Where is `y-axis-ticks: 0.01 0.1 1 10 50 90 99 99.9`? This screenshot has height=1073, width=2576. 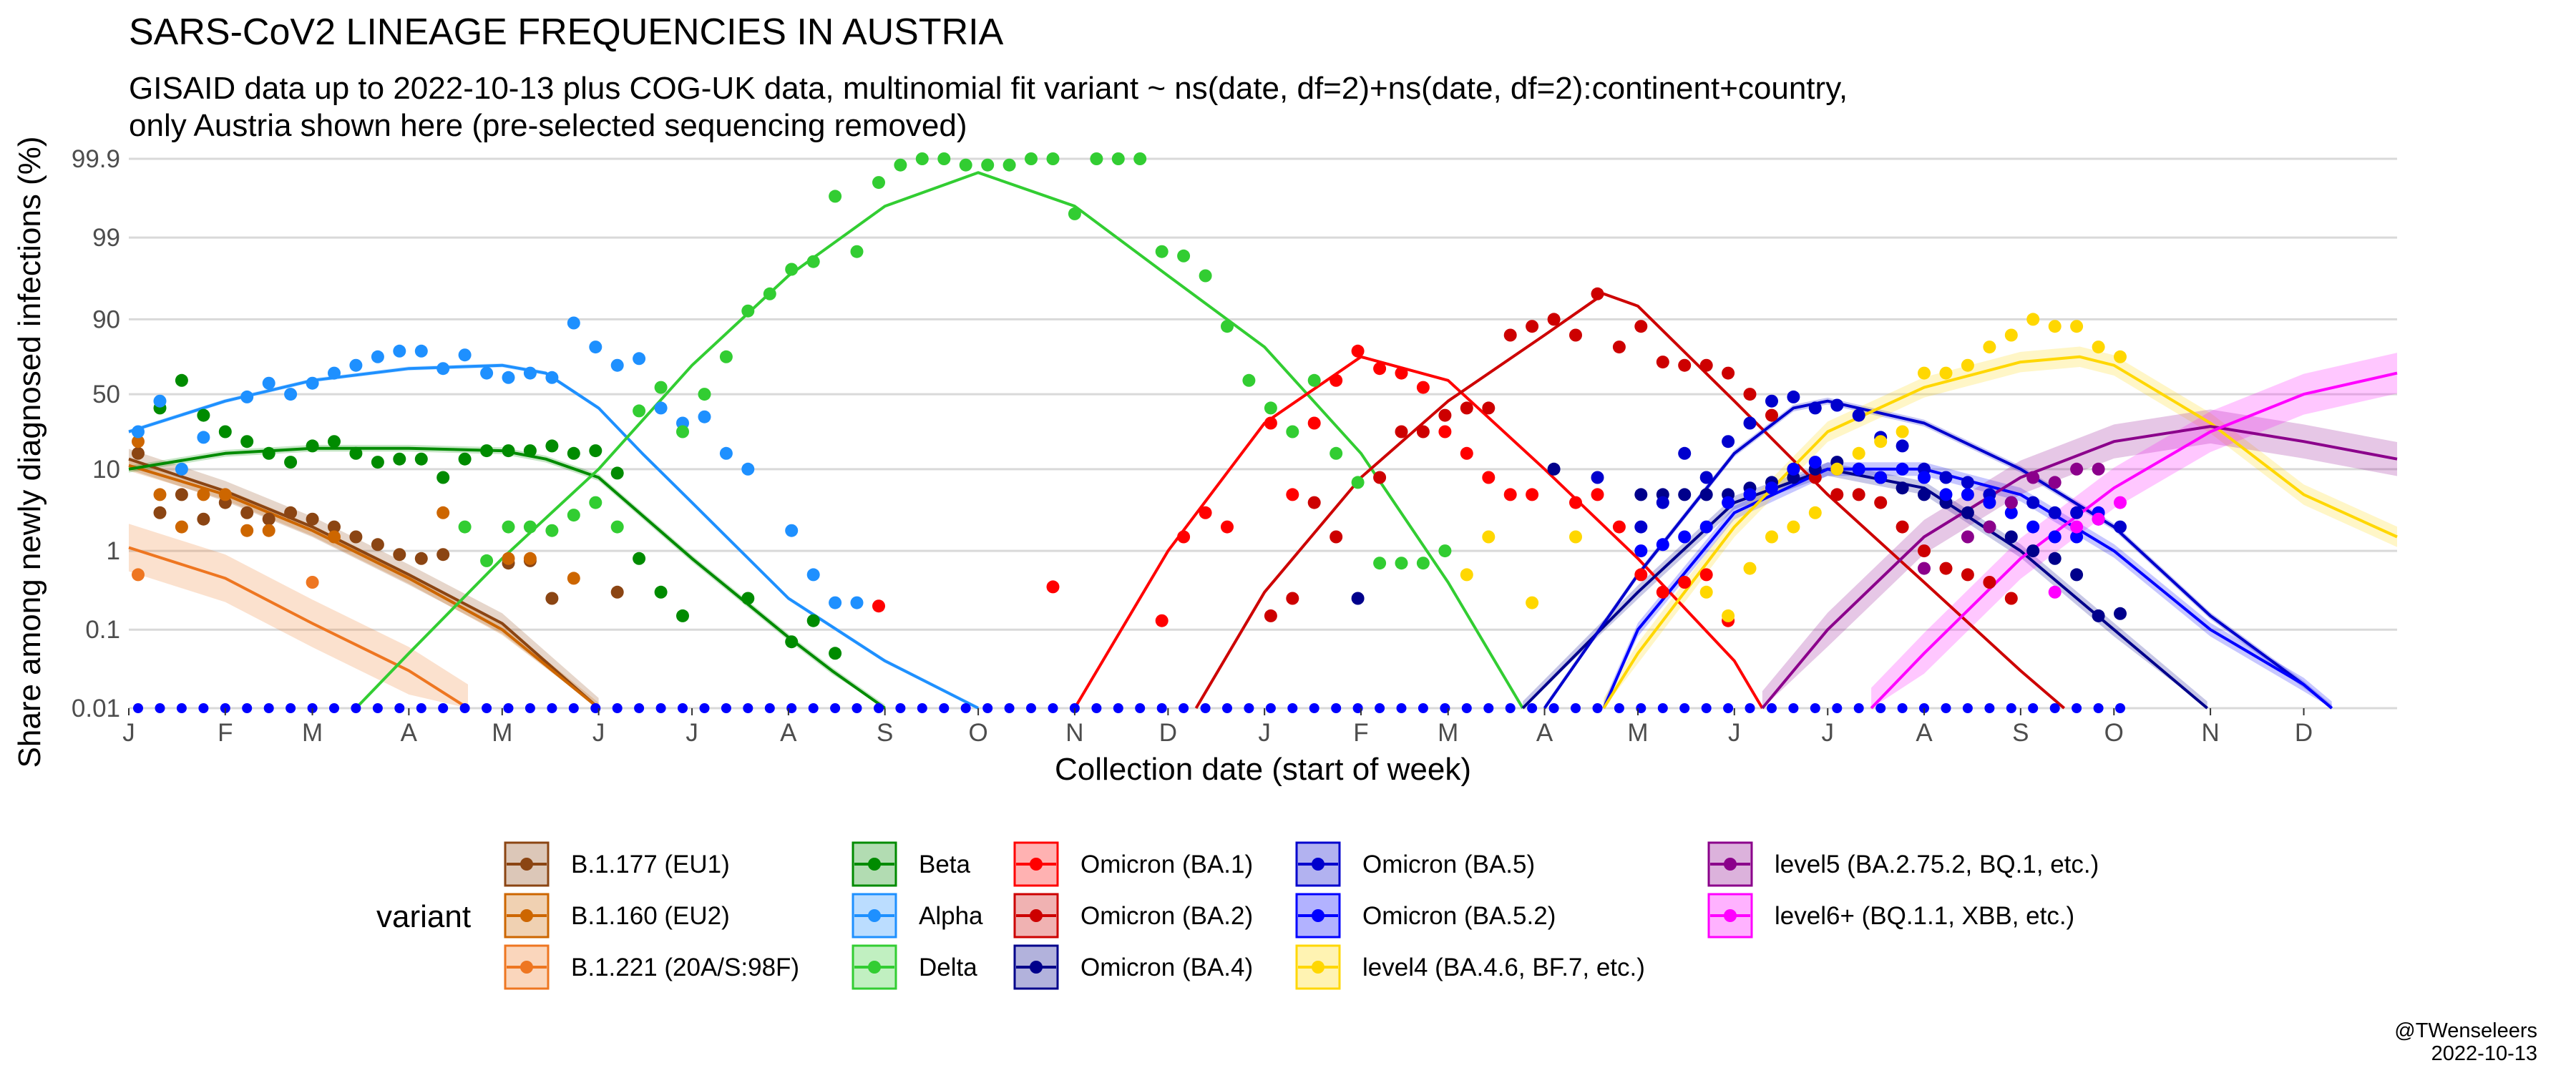 y-axis-ticks: 0.01 0.1 1 10 50 90 99 99.9 is located at coordinates (96, 434).